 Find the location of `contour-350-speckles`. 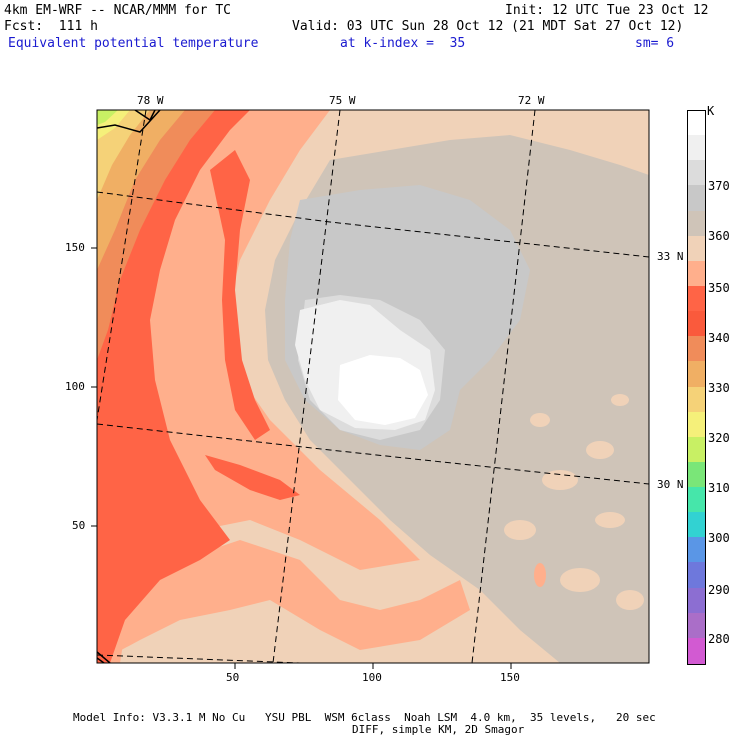

contour-350-speckles is located at coordinates (574, 502).